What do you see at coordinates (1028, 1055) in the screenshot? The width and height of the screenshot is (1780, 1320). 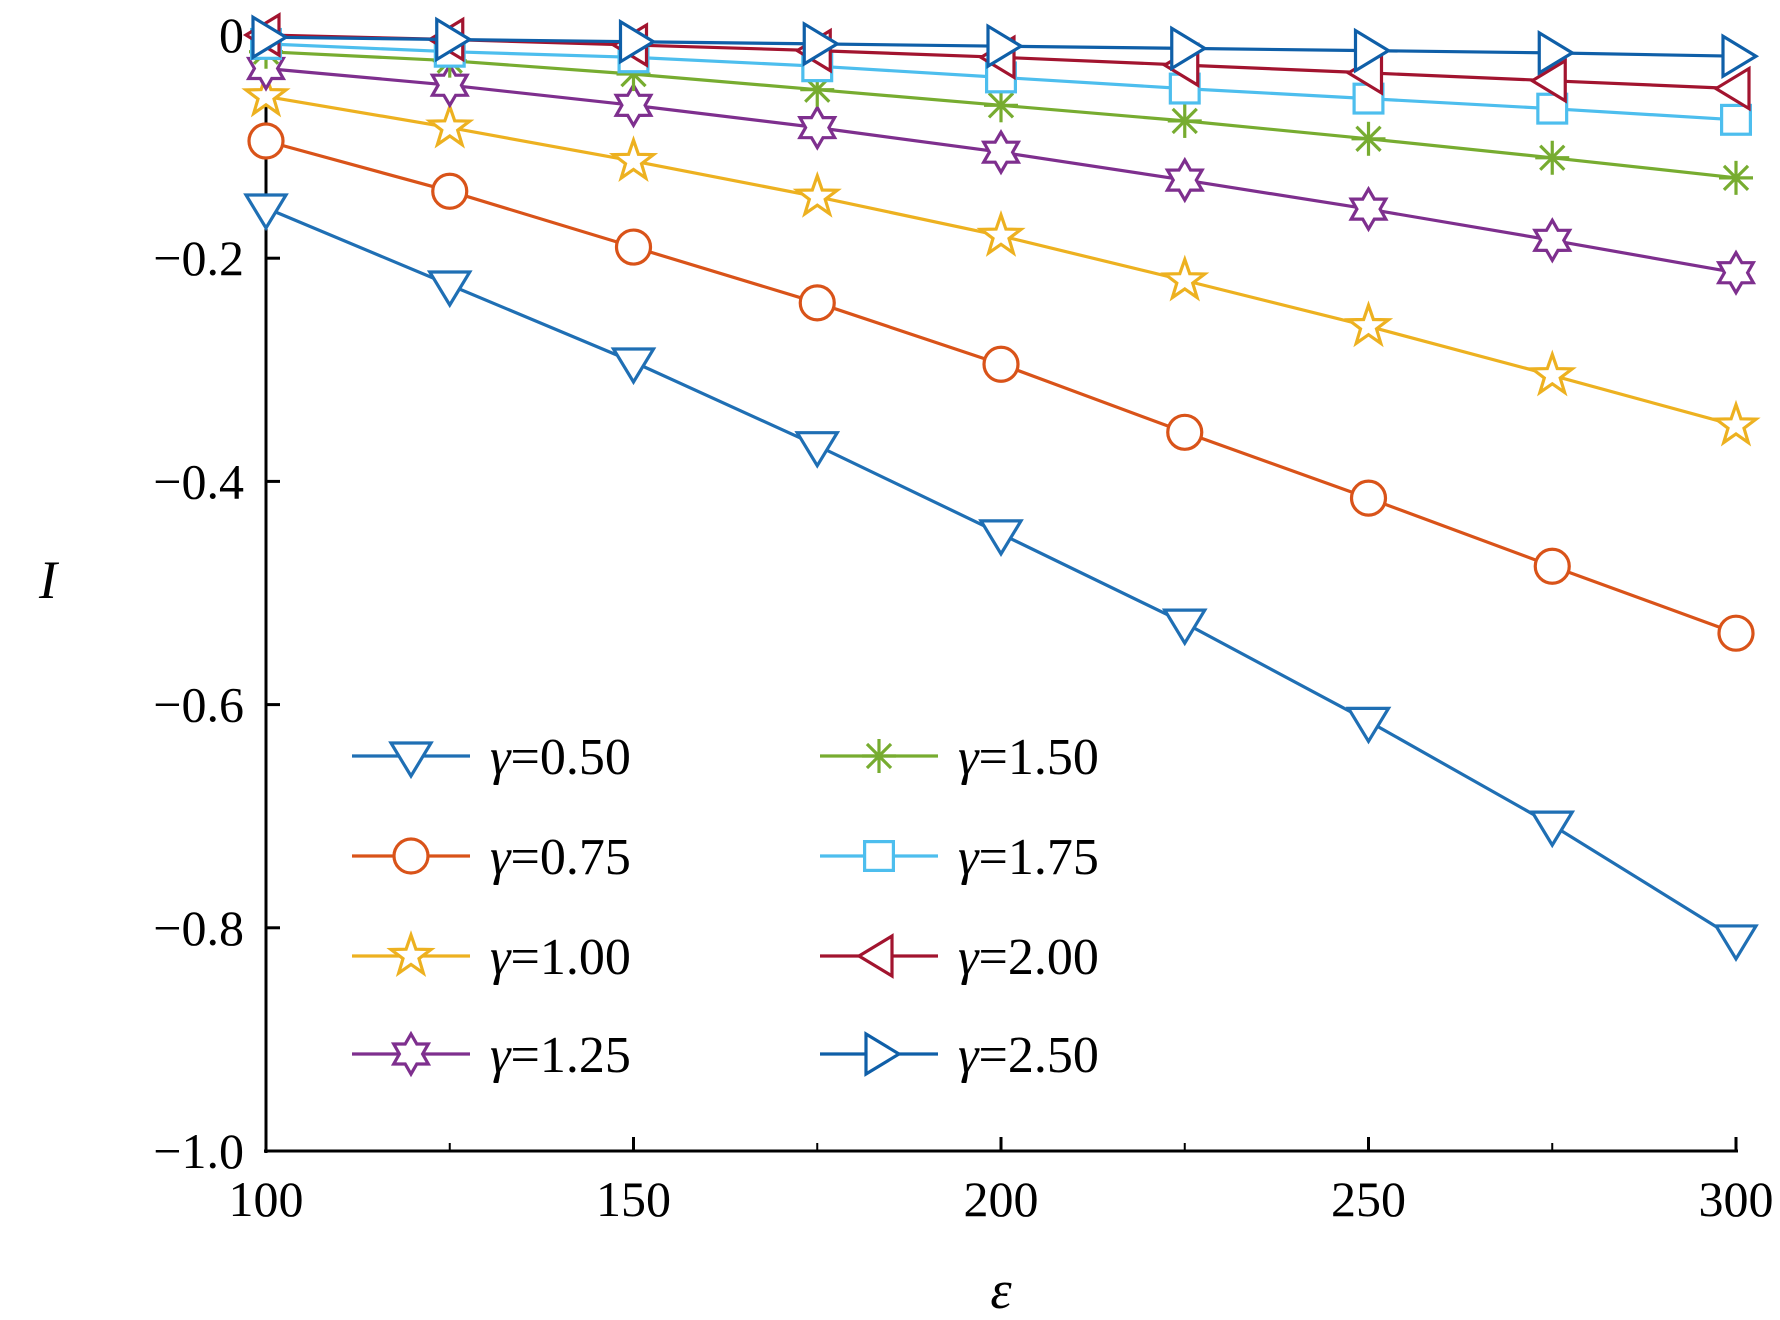 I see `legend-label: γ=2.50` at bounding box center [1028, 1055].